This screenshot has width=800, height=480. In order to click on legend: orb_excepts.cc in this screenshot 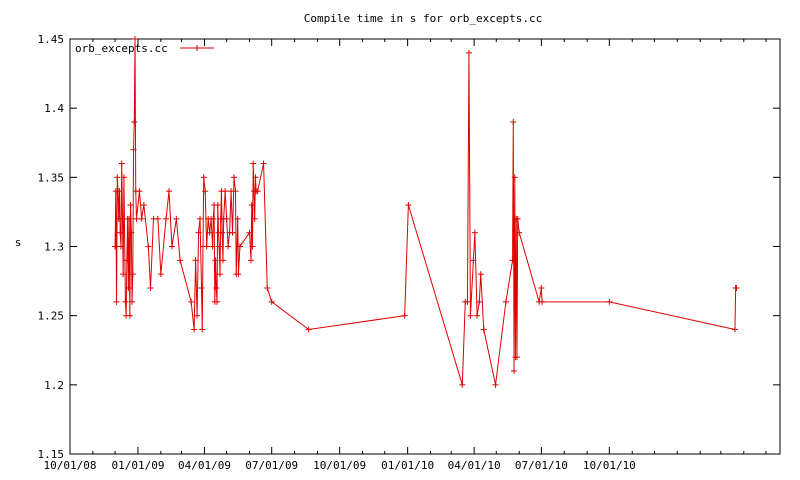, I will do `click(144, 48)`.